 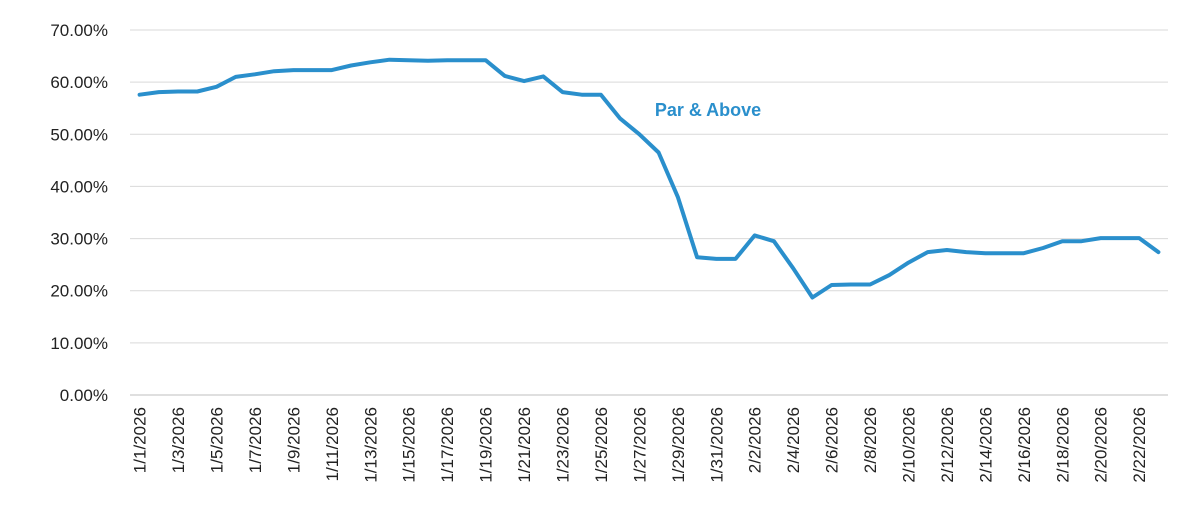 What do you see at coordinates (332, 444) in the screenshot?
I see `x-tick-label: 1/11/2026` at bounding box center [332, 444].